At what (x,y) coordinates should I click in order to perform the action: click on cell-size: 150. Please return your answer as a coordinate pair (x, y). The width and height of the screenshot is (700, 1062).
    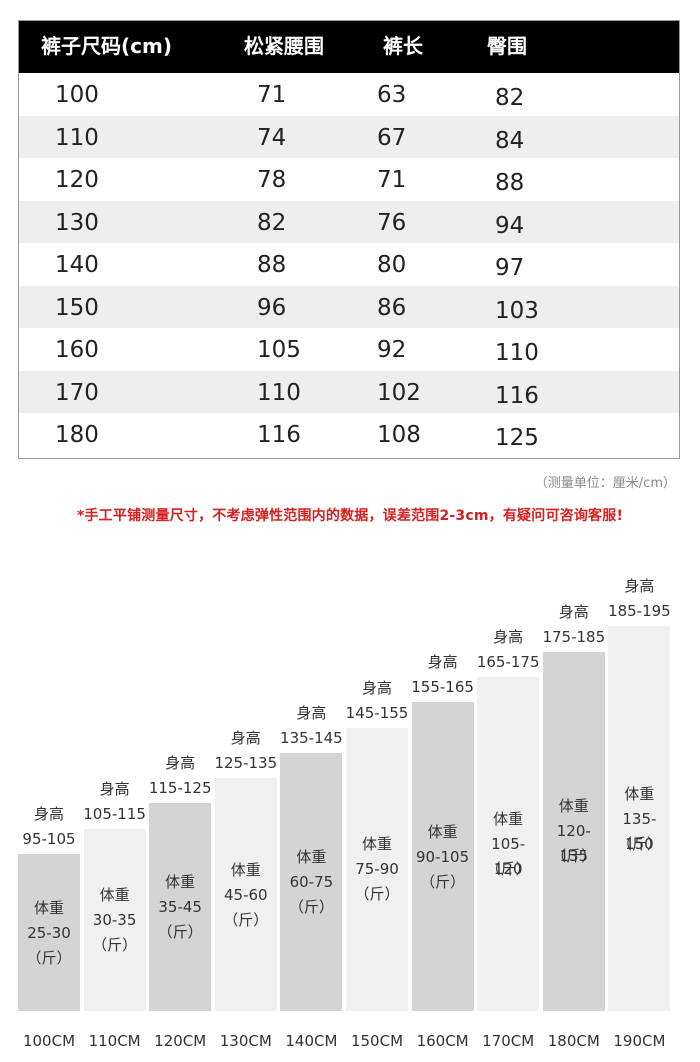
    Looking at the image, I should click on (77, 307).